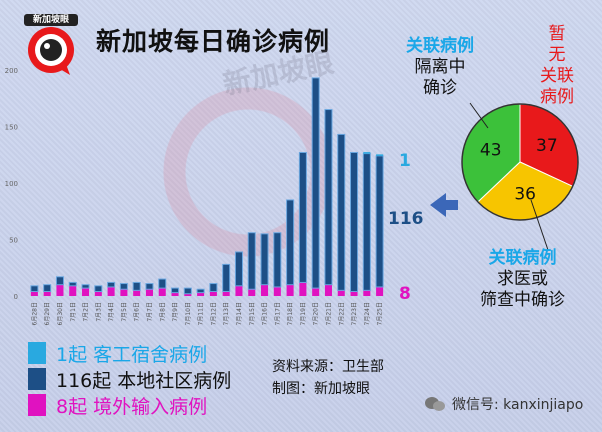 Image resolution: width=602 pixels, height=432 pixels. What do you see at coordinates (37, 405) in the screenshot?
I see `legend-swatch-imported` at bounding box center [37, 405].